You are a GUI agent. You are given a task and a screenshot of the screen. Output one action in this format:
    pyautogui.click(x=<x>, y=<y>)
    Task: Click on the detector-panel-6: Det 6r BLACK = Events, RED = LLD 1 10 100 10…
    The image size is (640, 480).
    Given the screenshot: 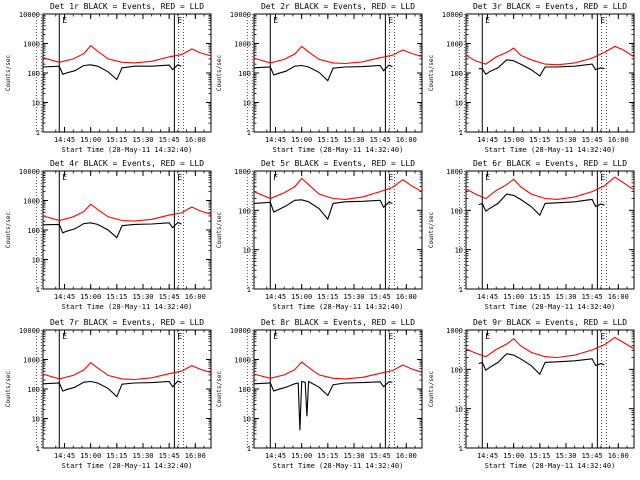 What is the action you would take?
    pyautogui.click(x=531, y=235)
    